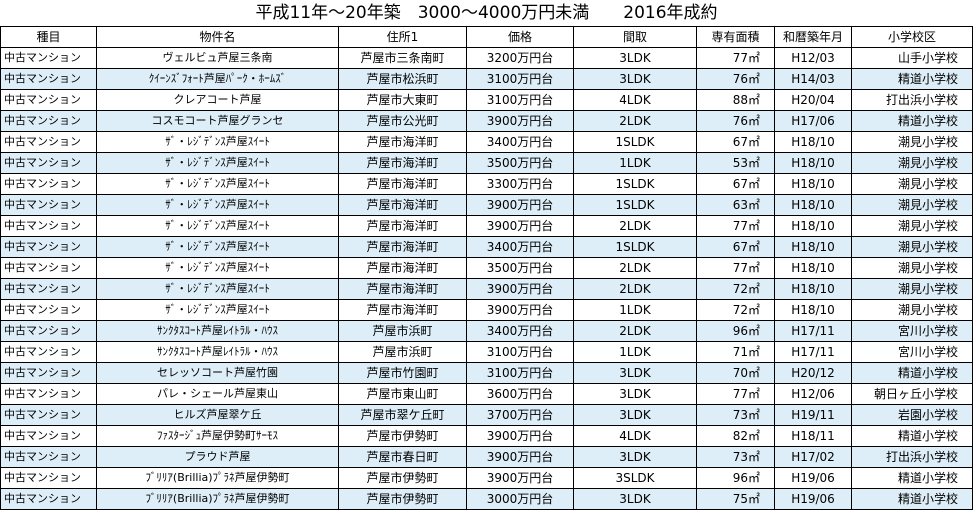 The height and width of the screenshot is (513, 973). What do you see at coordinates (402, 100) in the screenshot?
I see `address-cell: 芦屋市大東町` at bounding box center [402, 100].